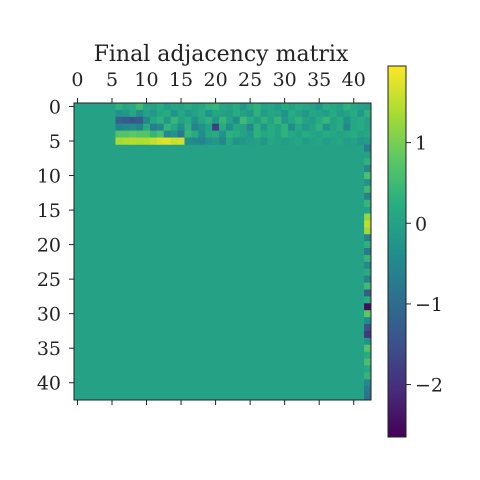  Describe the element at coordinates (49, 177) in the screenshot. I see `y-tick-label: 10` at that location.